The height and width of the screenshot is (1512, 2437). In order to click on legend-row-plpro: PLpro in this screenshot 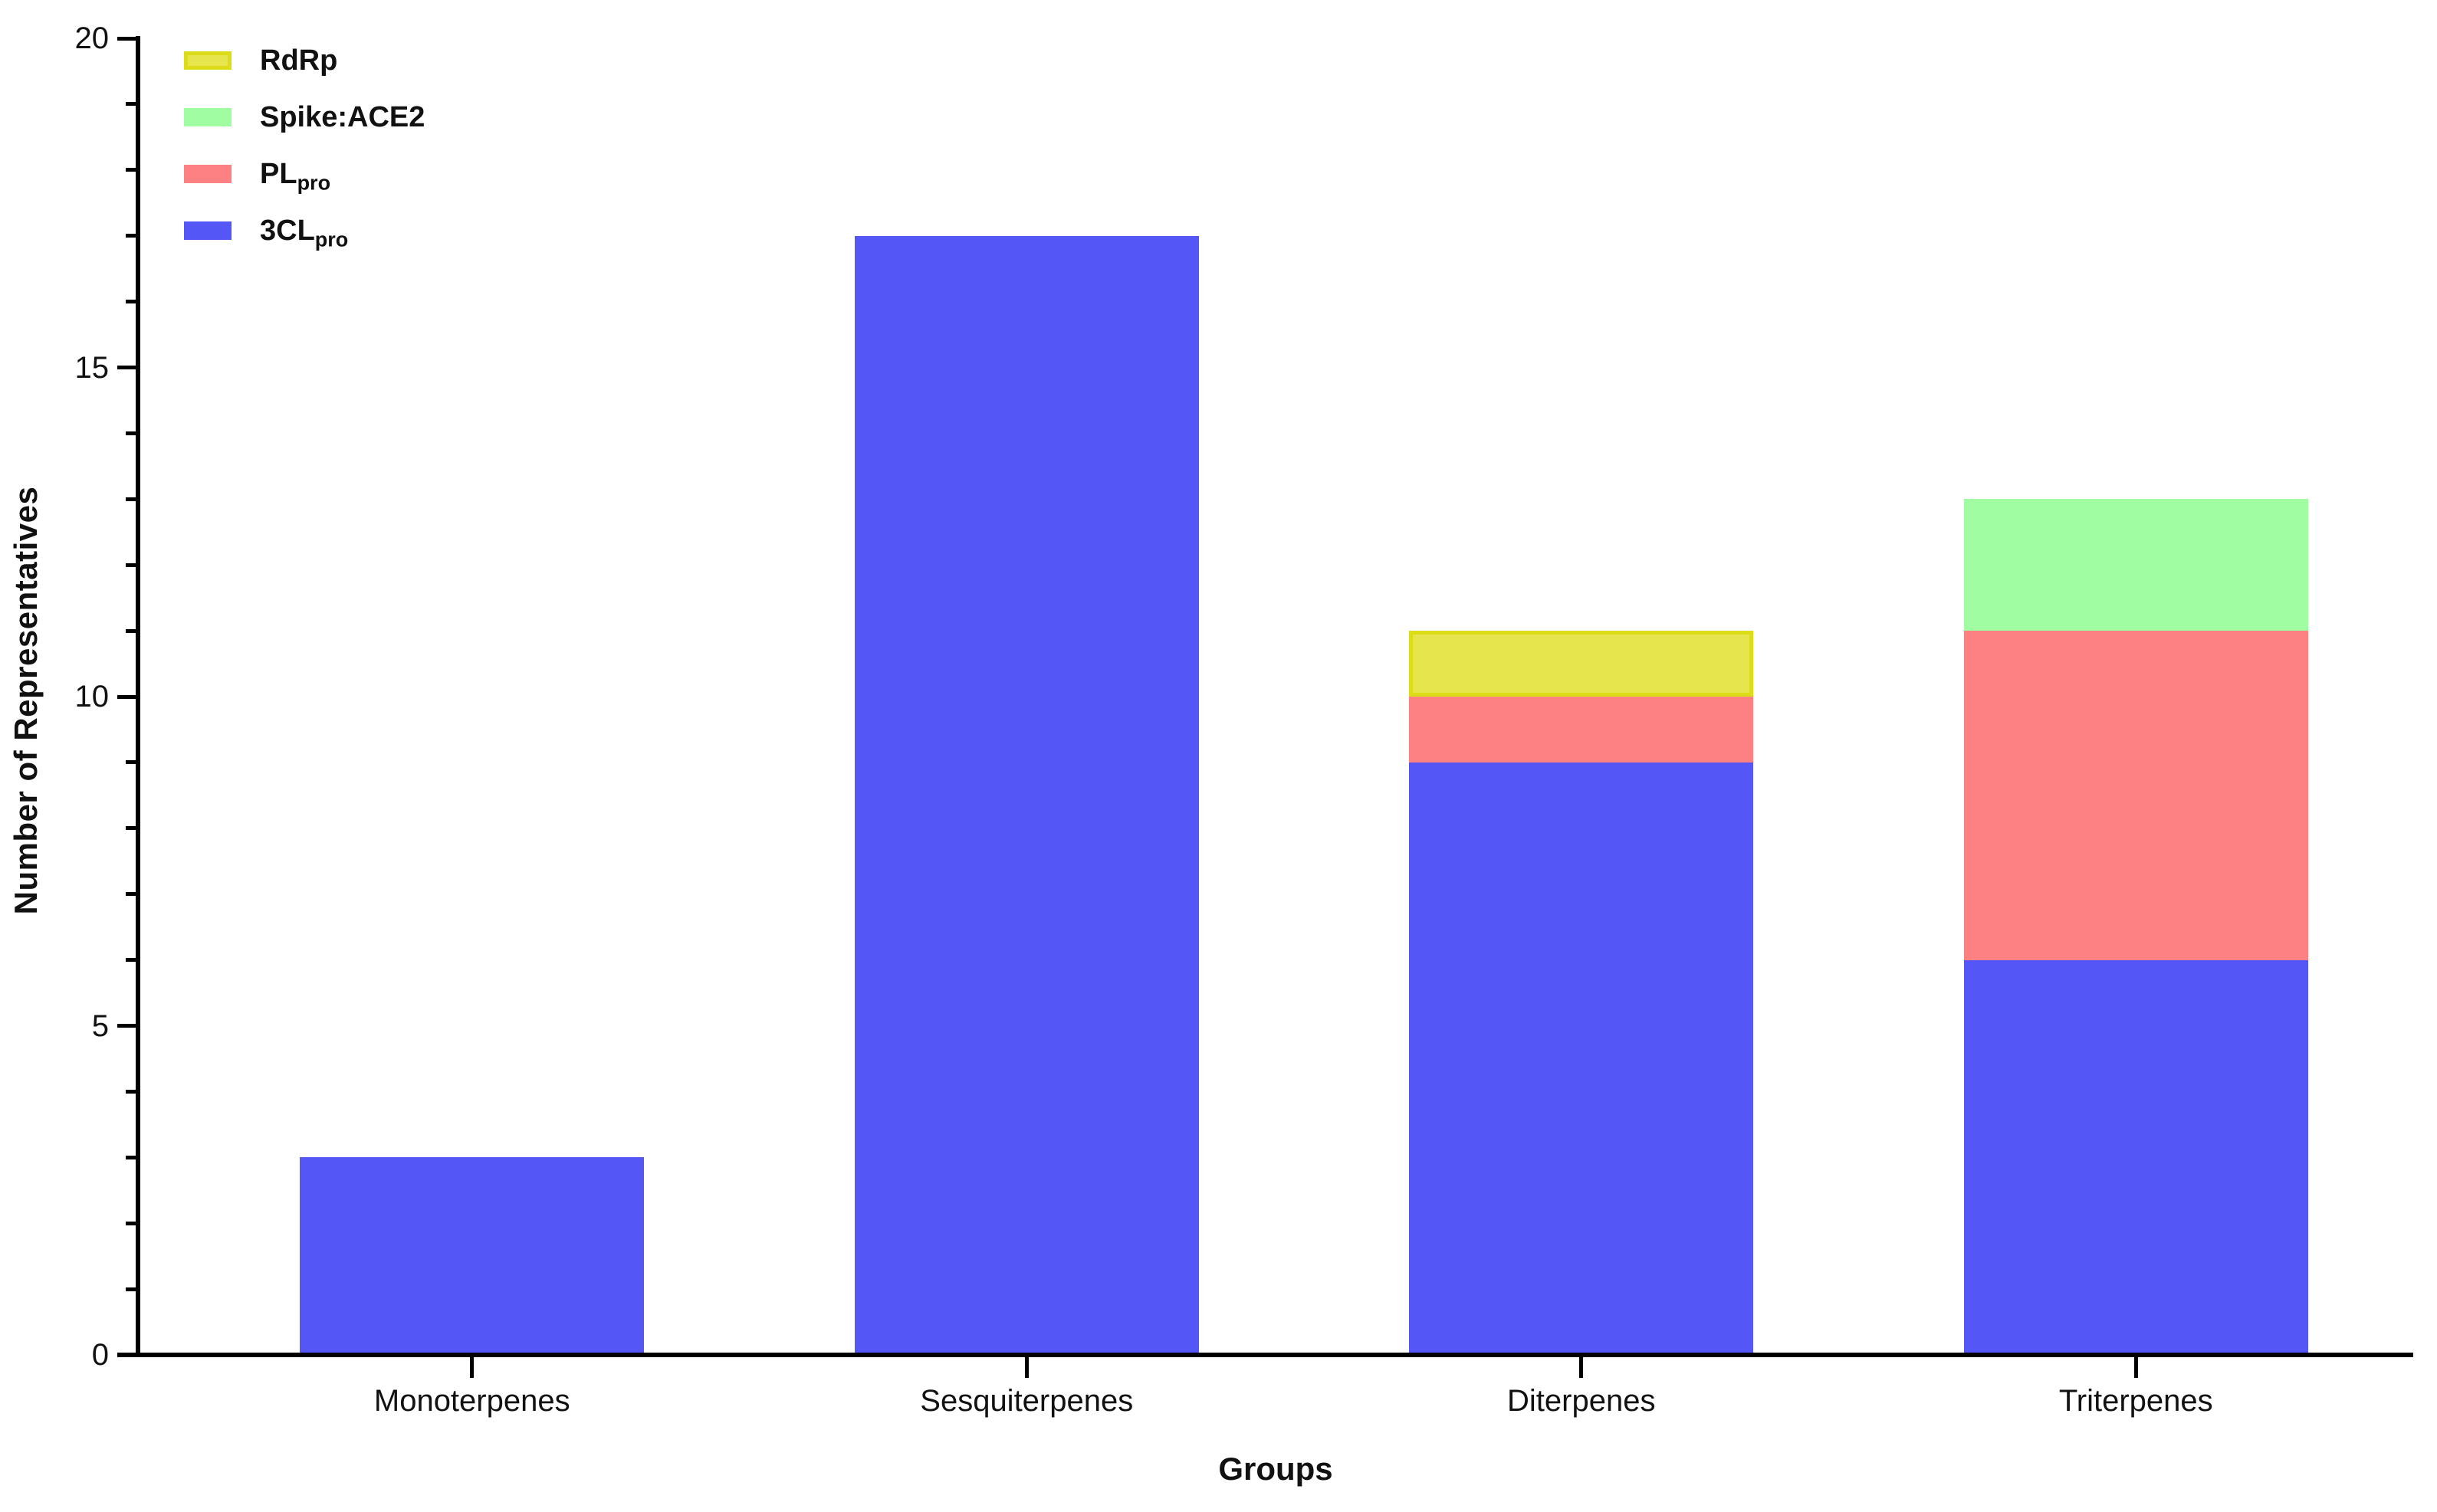, I will do `click(304, 174)`.